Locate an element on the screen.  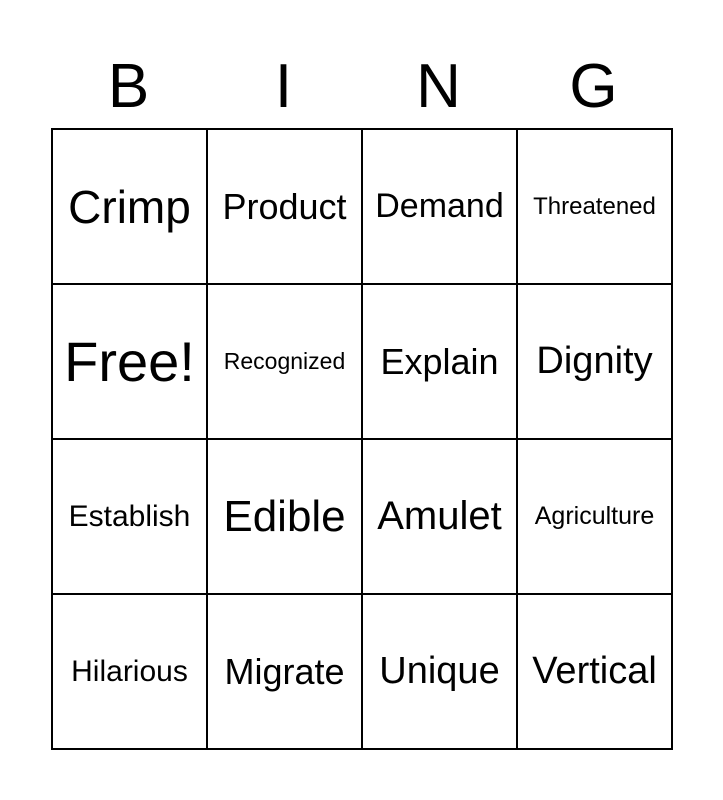
header-letter: N is located at coordinates (438, 86).